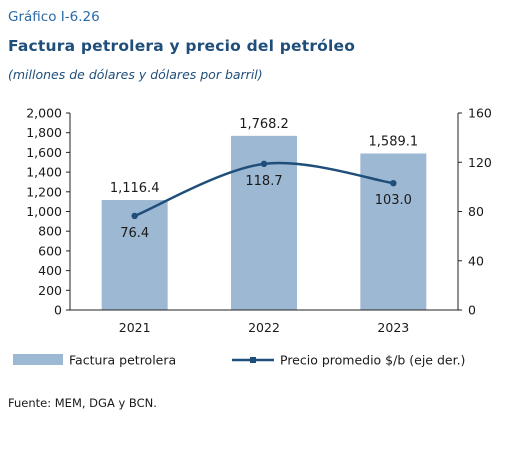  Describe the element at coordinates (393, 183) in the screenshot. I see `price-point-2023` at that location.